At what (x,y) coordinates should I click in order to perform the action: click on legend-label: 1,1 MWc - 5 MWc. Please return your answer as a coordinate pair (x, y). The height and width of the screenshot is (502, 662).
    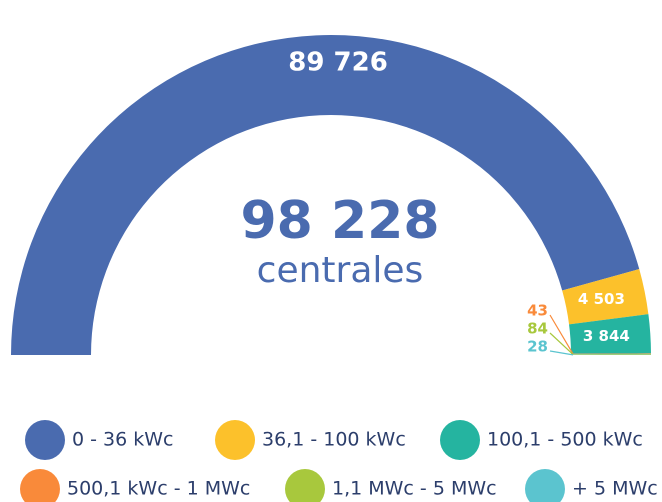
    Looking at the image, I should click on (414, 489).